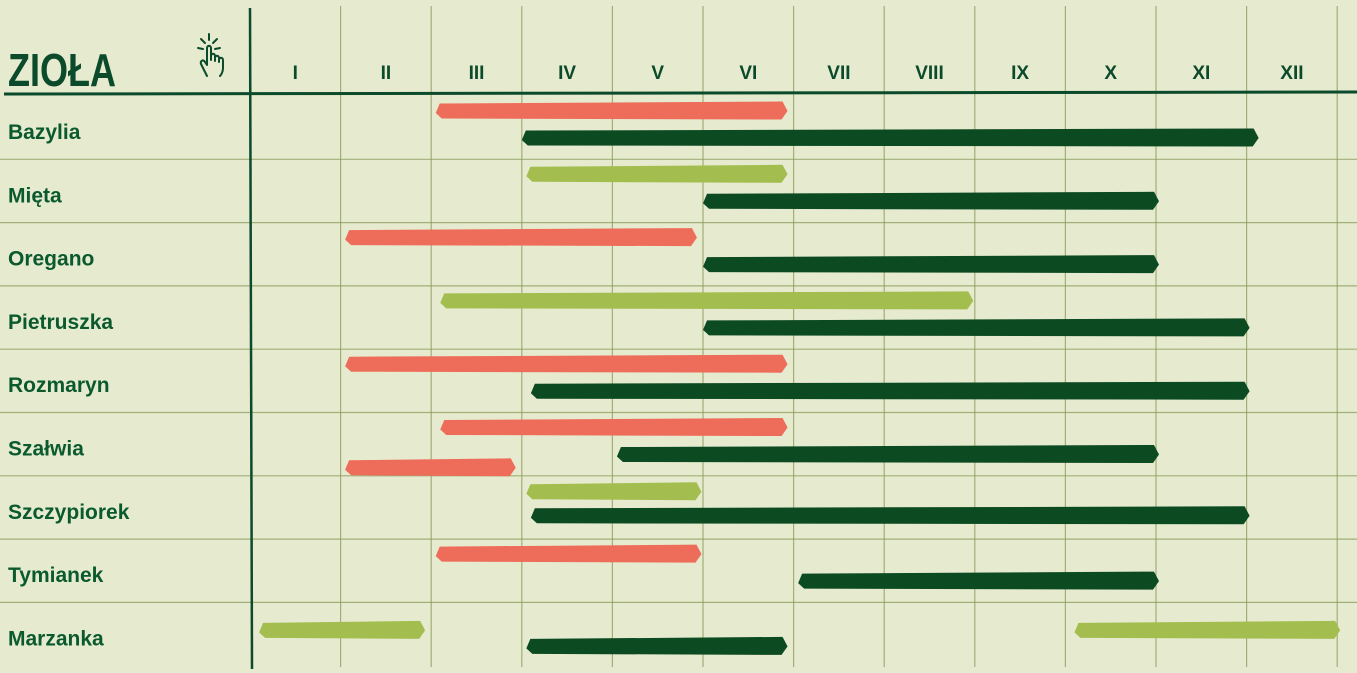 This screenshot has width=1357, height=673. I want to click on month-label: IX, so click(1020, 73).